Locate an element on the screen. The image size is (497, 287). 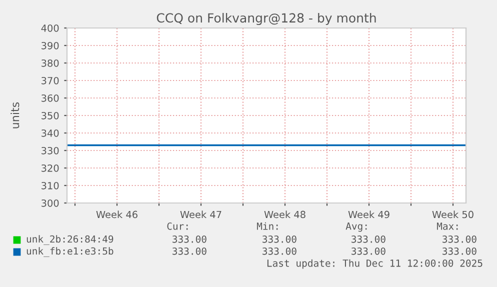
y-tick-label: 320 is located at coordinates (50, 168).